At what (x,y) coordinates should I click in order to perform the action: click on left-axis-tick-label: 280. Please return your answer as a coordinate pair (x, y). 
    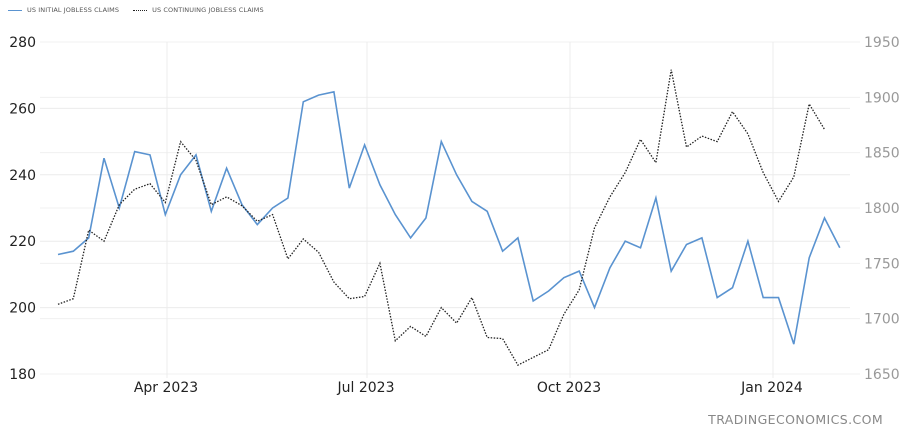
    Looking at the image, I should click on (22, 43).